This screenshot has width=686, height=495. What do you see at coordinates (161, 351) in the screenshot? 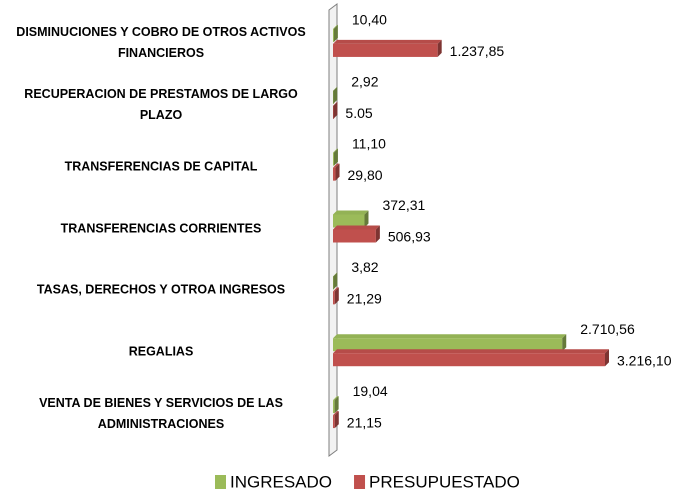
I see `category-label: REGALIAS` at bounding box center [161, 351].